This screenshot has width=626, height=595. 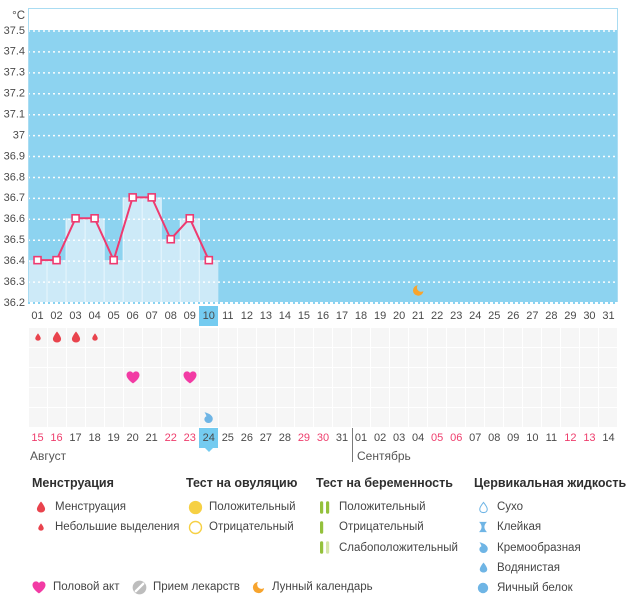 I want to click on legend-item-label: Клейкая, so click(x=519, y=527).